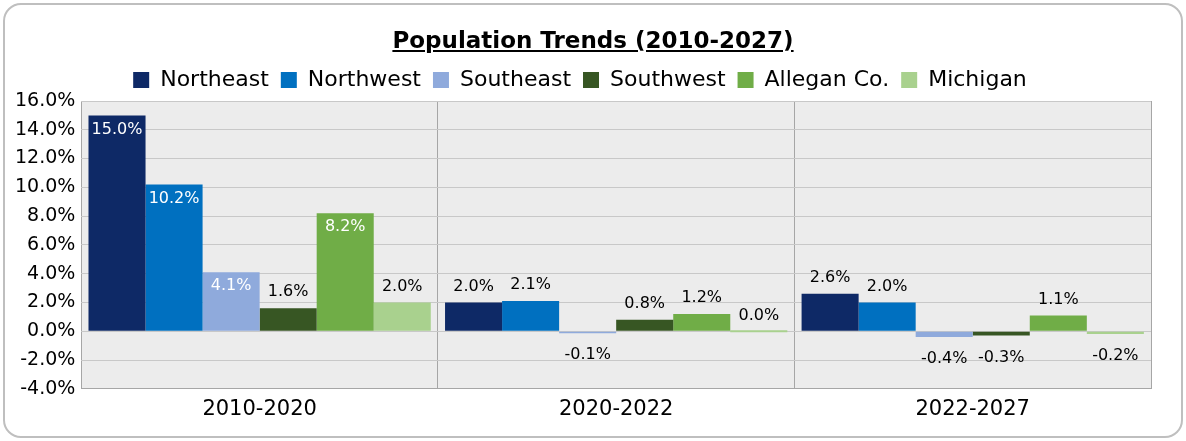 The height and width of the screenshot is (441, 1186). Describe the element at coordinates (530, 284) in the screenshot. I see `data-label: 2.1%` at that location.